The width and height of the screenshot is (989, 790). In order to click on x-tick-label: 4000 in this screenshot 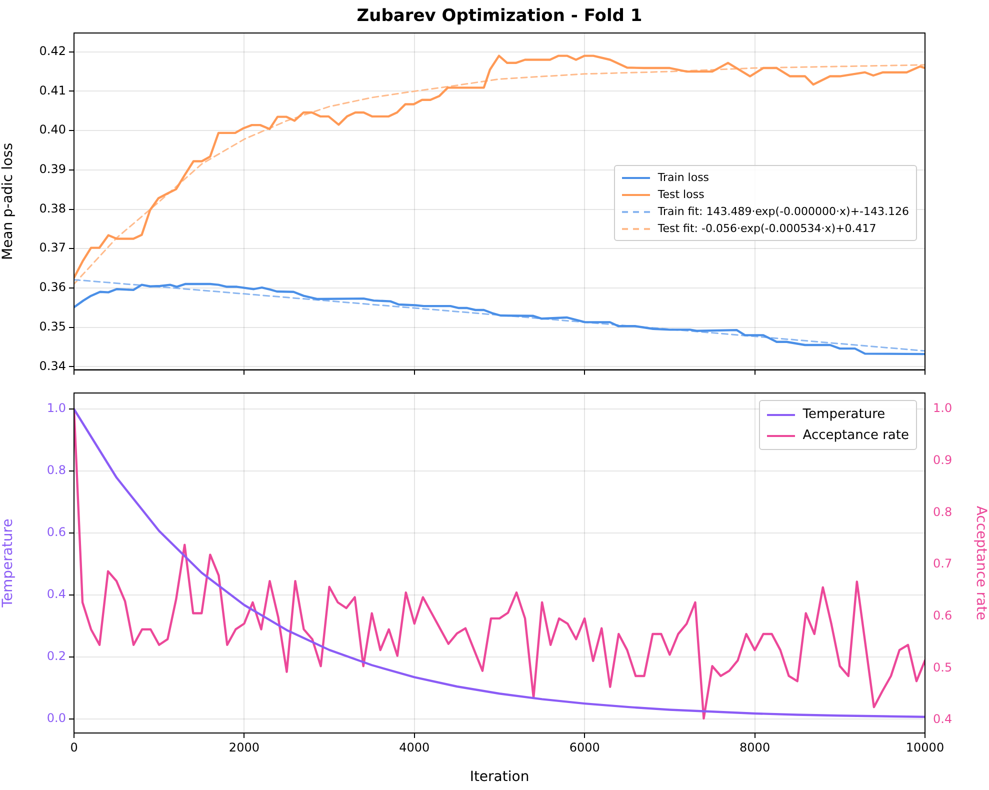, I will do `click(414, 747)`.